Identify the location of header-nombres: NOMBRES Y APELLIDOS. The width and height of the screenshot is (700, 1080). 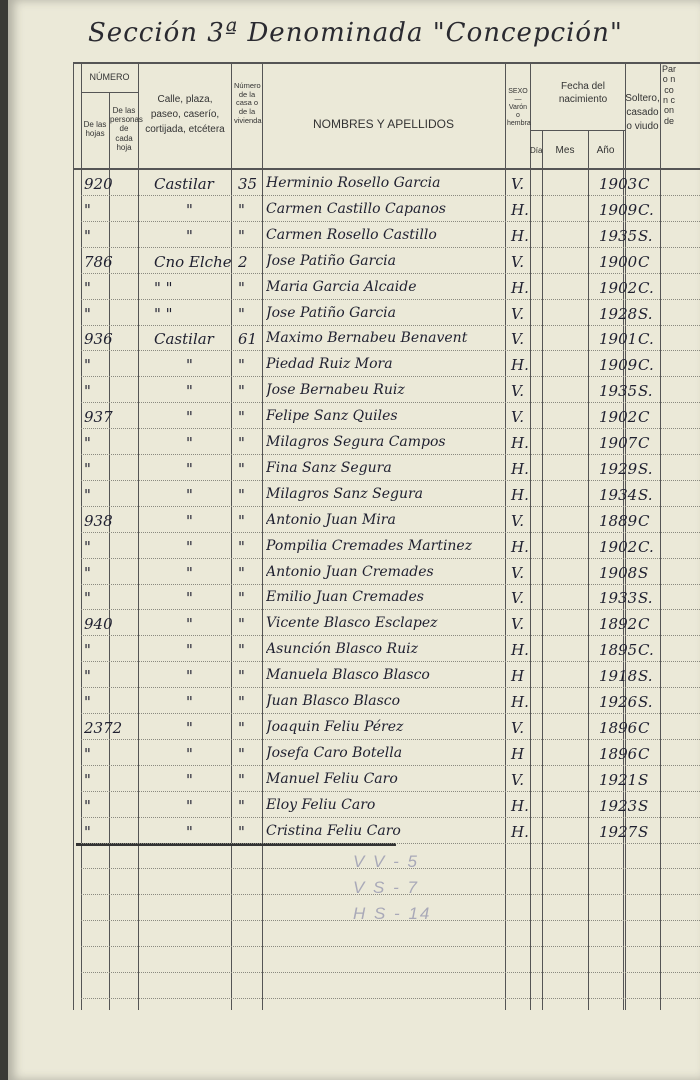
(383, 124).